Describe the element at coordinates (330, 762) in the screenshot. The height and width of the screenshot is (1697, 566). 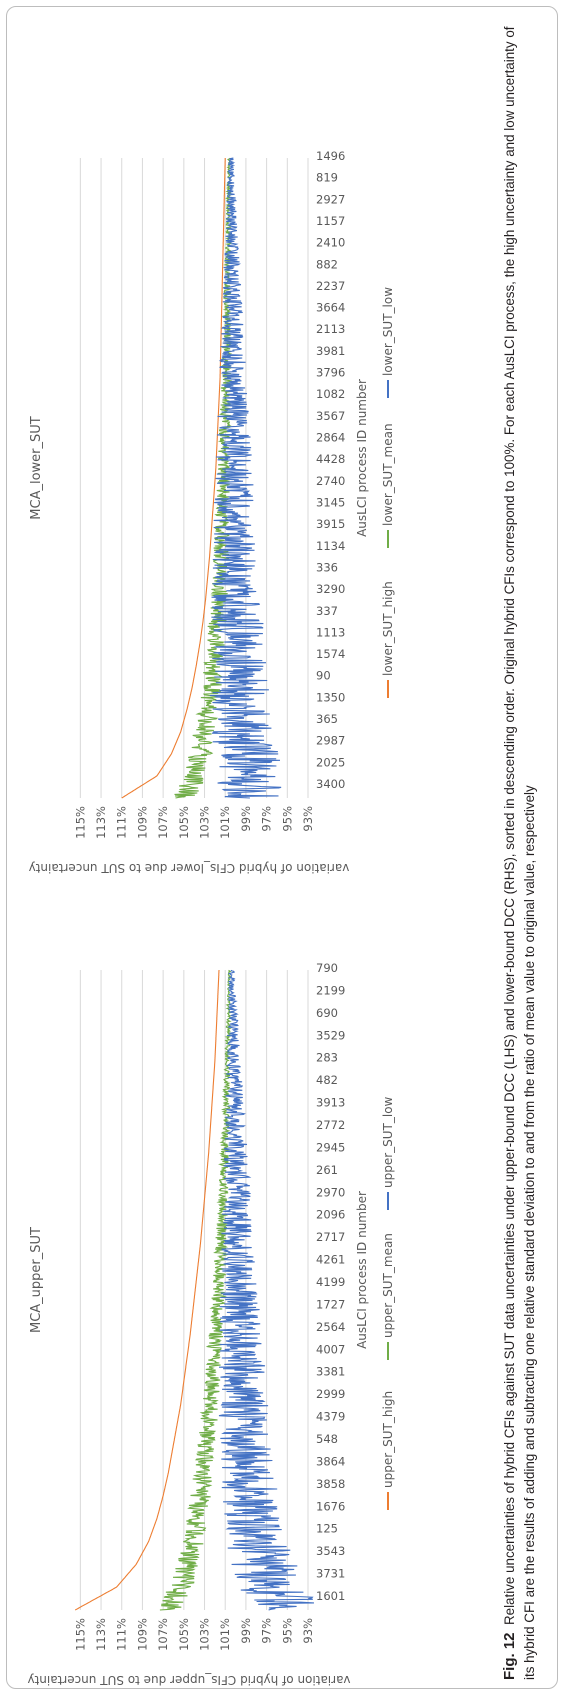
I see `x-tick-label: 2025` at that location.